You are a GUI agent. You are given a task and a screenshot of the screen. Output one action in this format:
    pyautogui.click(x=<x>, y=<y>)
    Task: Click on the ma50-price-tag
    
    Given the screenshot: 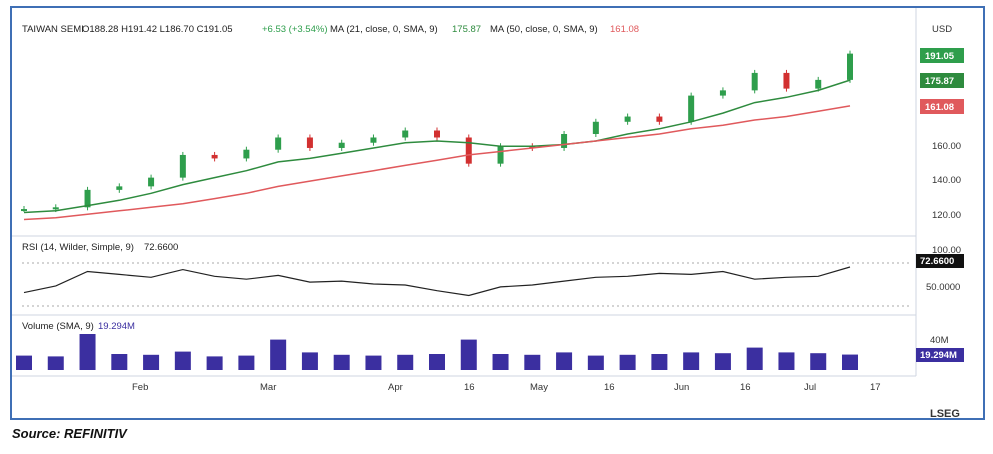 What is the action you would take?
    pyautogui.click(x=942, y=106)
    